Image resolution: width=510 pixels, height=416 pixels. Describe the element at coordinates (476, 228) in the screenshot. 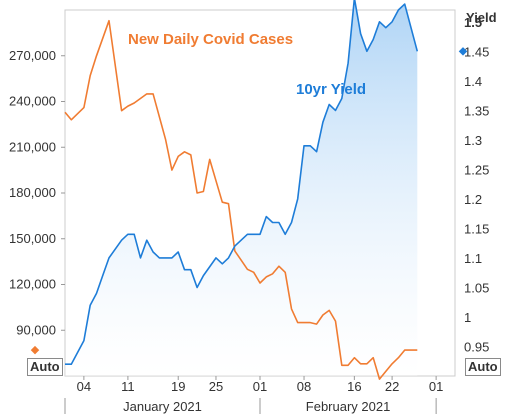

I see `y-right-tick-label: 1.15` at that location.